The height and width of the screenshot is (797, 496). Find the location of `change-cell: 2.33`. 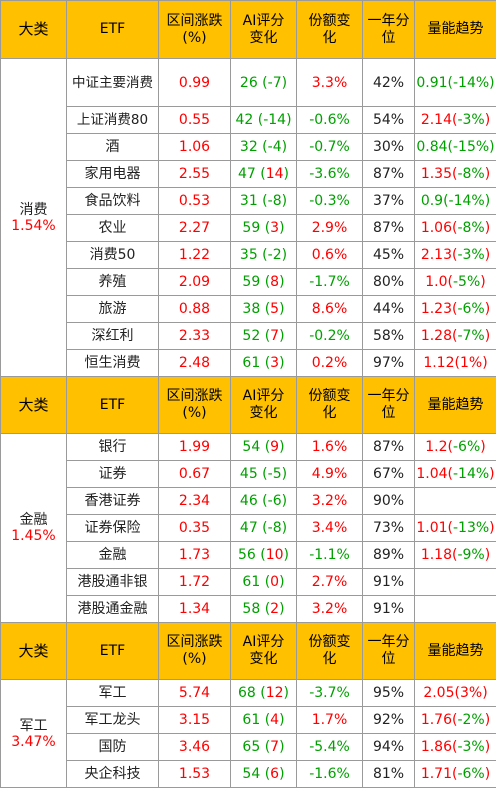

change-cell: 2.33 is located at coordinates (194, 336).